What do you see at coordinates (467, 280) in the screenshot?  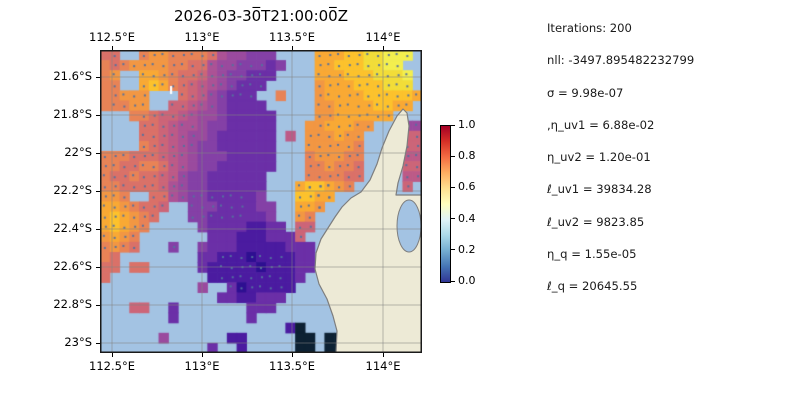 I see `colorbar-tick-label: 0.0` at bounding box center [467, 280].